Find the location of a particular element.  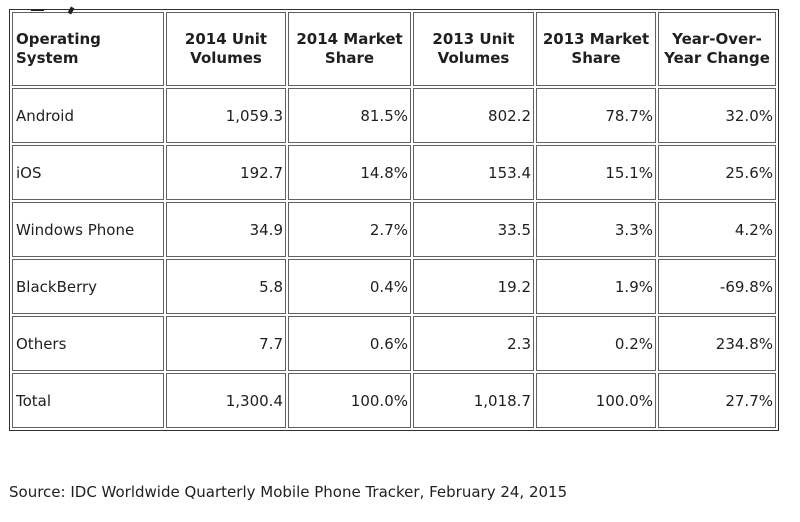

column-header-2014-unit-volumes: 2014 Unit Volumes is located at coordinates (226, 49).